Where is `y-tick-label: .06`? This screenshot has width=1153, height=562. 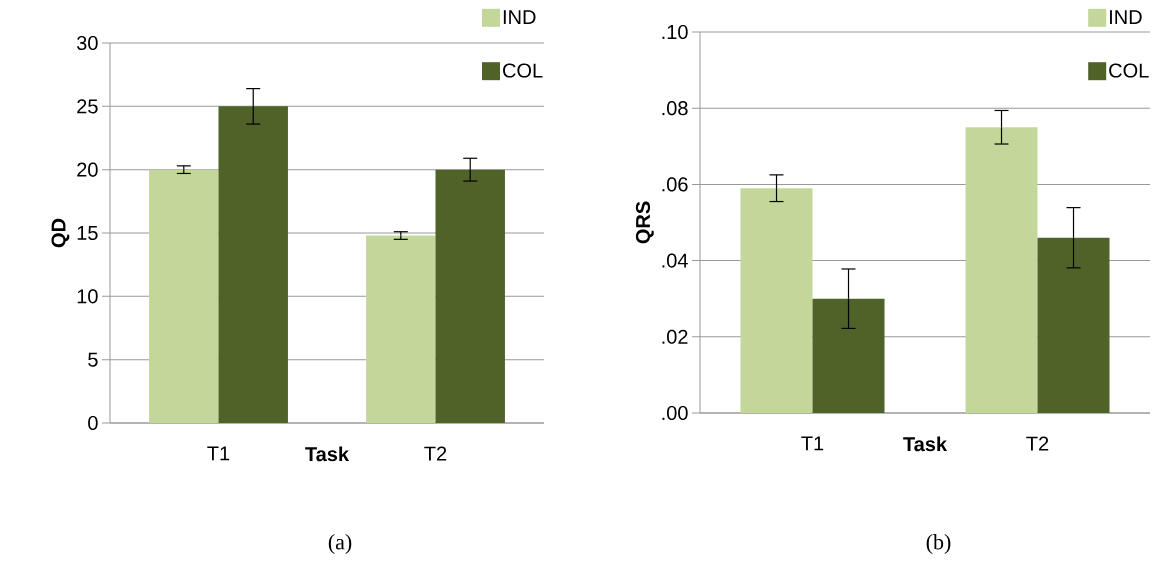
y-tick-label: .06 is located at coordinates (675, 184).